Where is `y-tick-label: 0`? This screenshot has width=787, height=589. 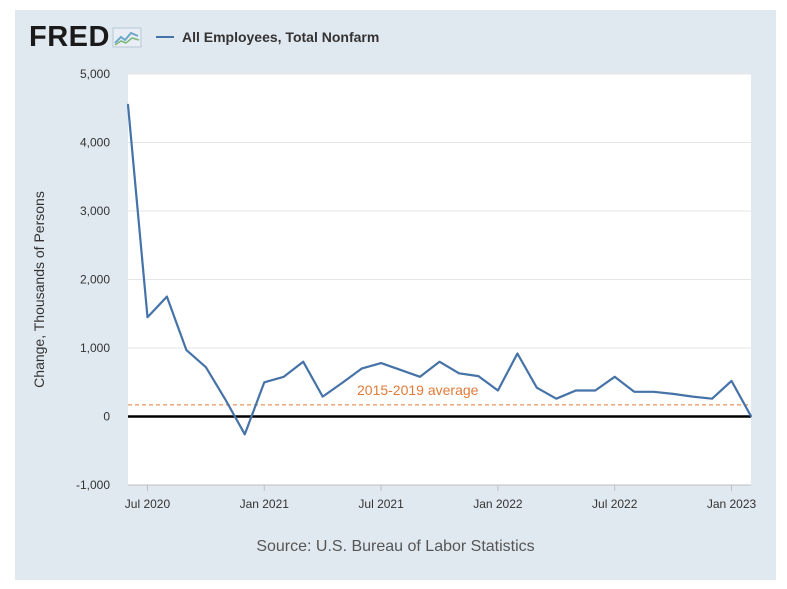 y-tick-label: 0 is located at coordinates (106, 417).